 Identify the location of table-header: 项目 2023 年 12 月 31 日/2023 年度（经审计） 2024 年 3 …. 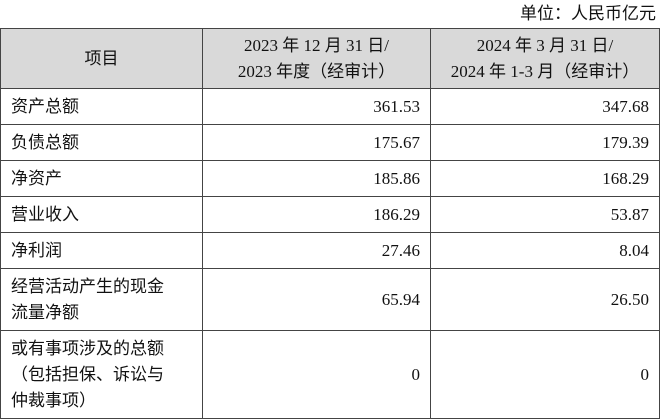
(330, 58).